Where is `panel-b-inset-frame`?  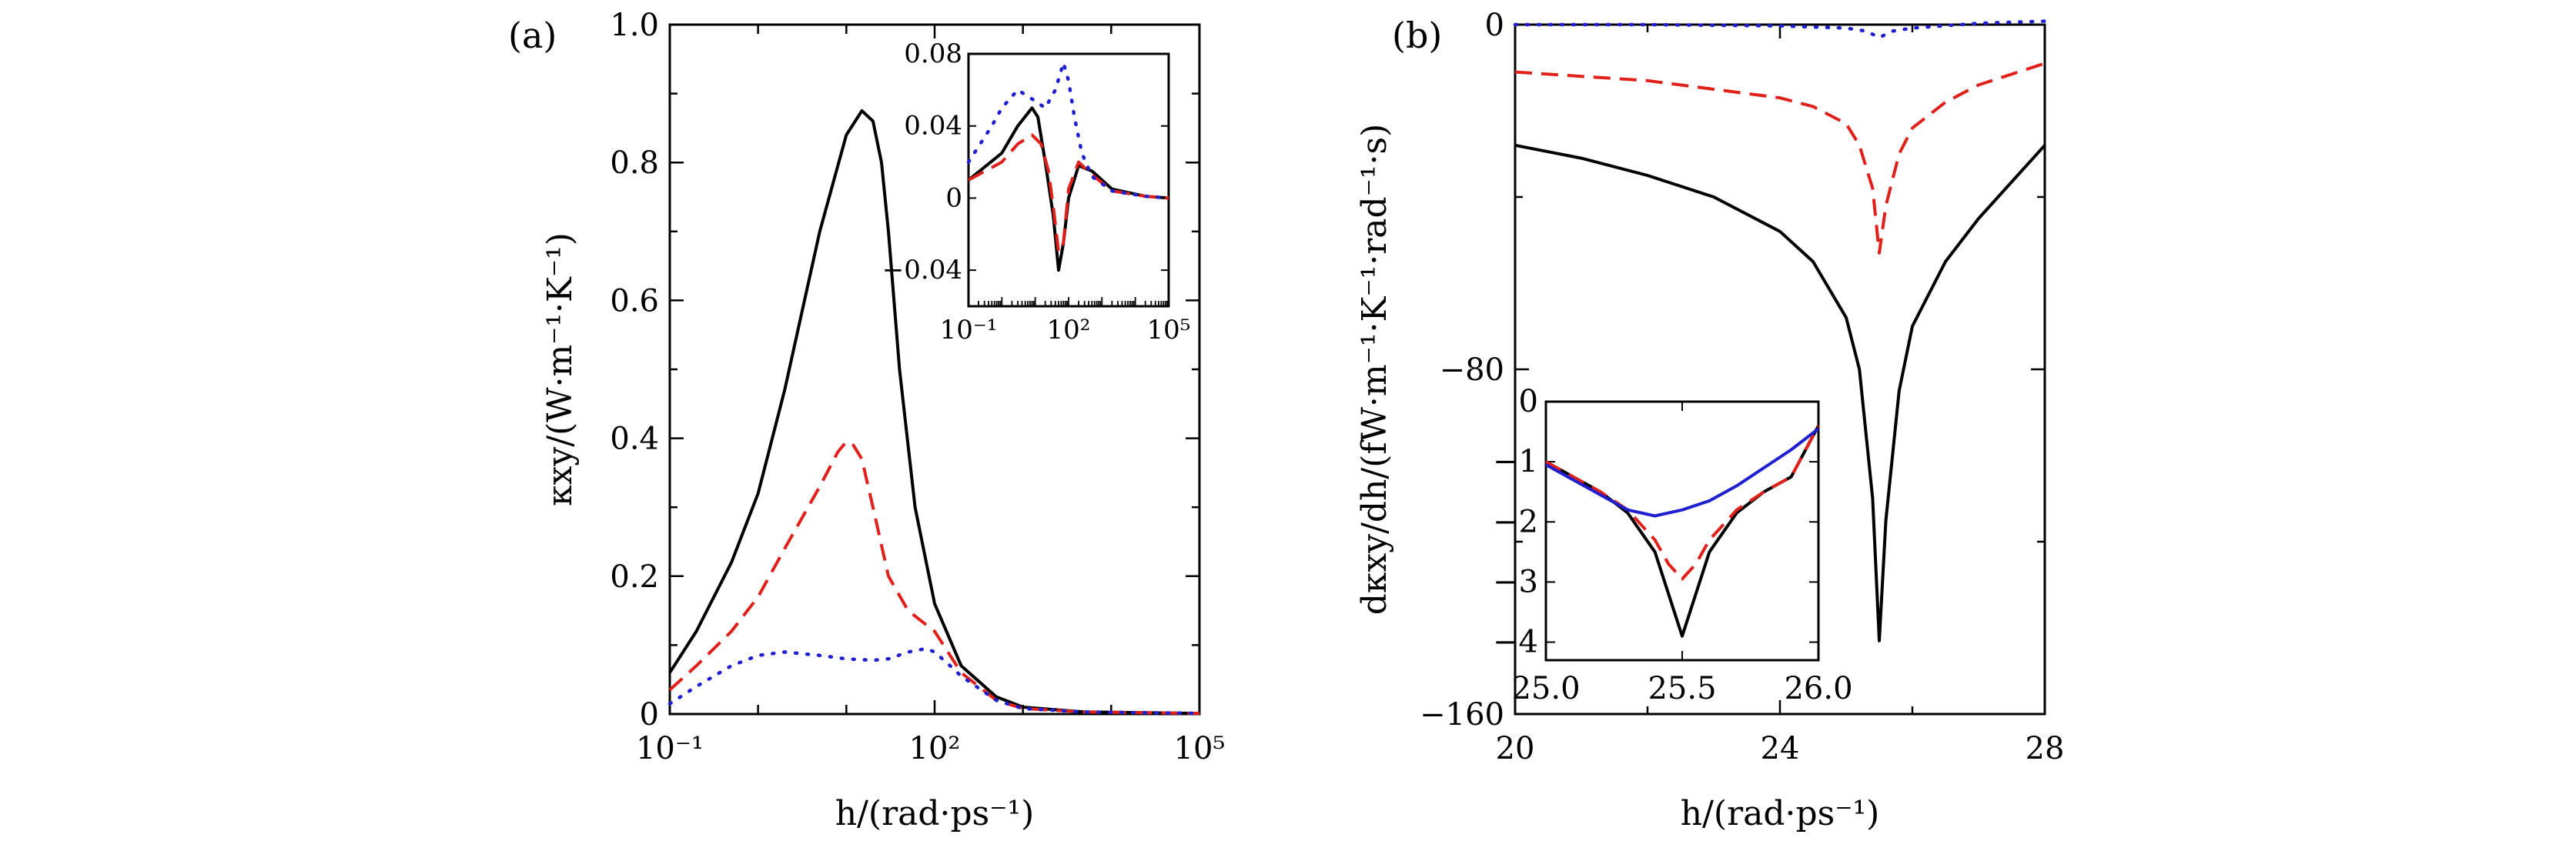
panel-b-inset-frame is located at coordinates (1682, 531).